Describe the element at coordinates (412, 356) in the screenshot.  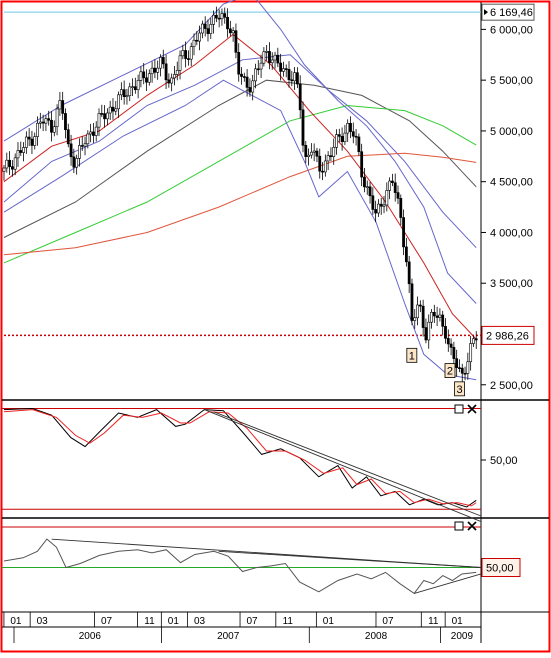
I see `wave-marker-label: 1` at that location.